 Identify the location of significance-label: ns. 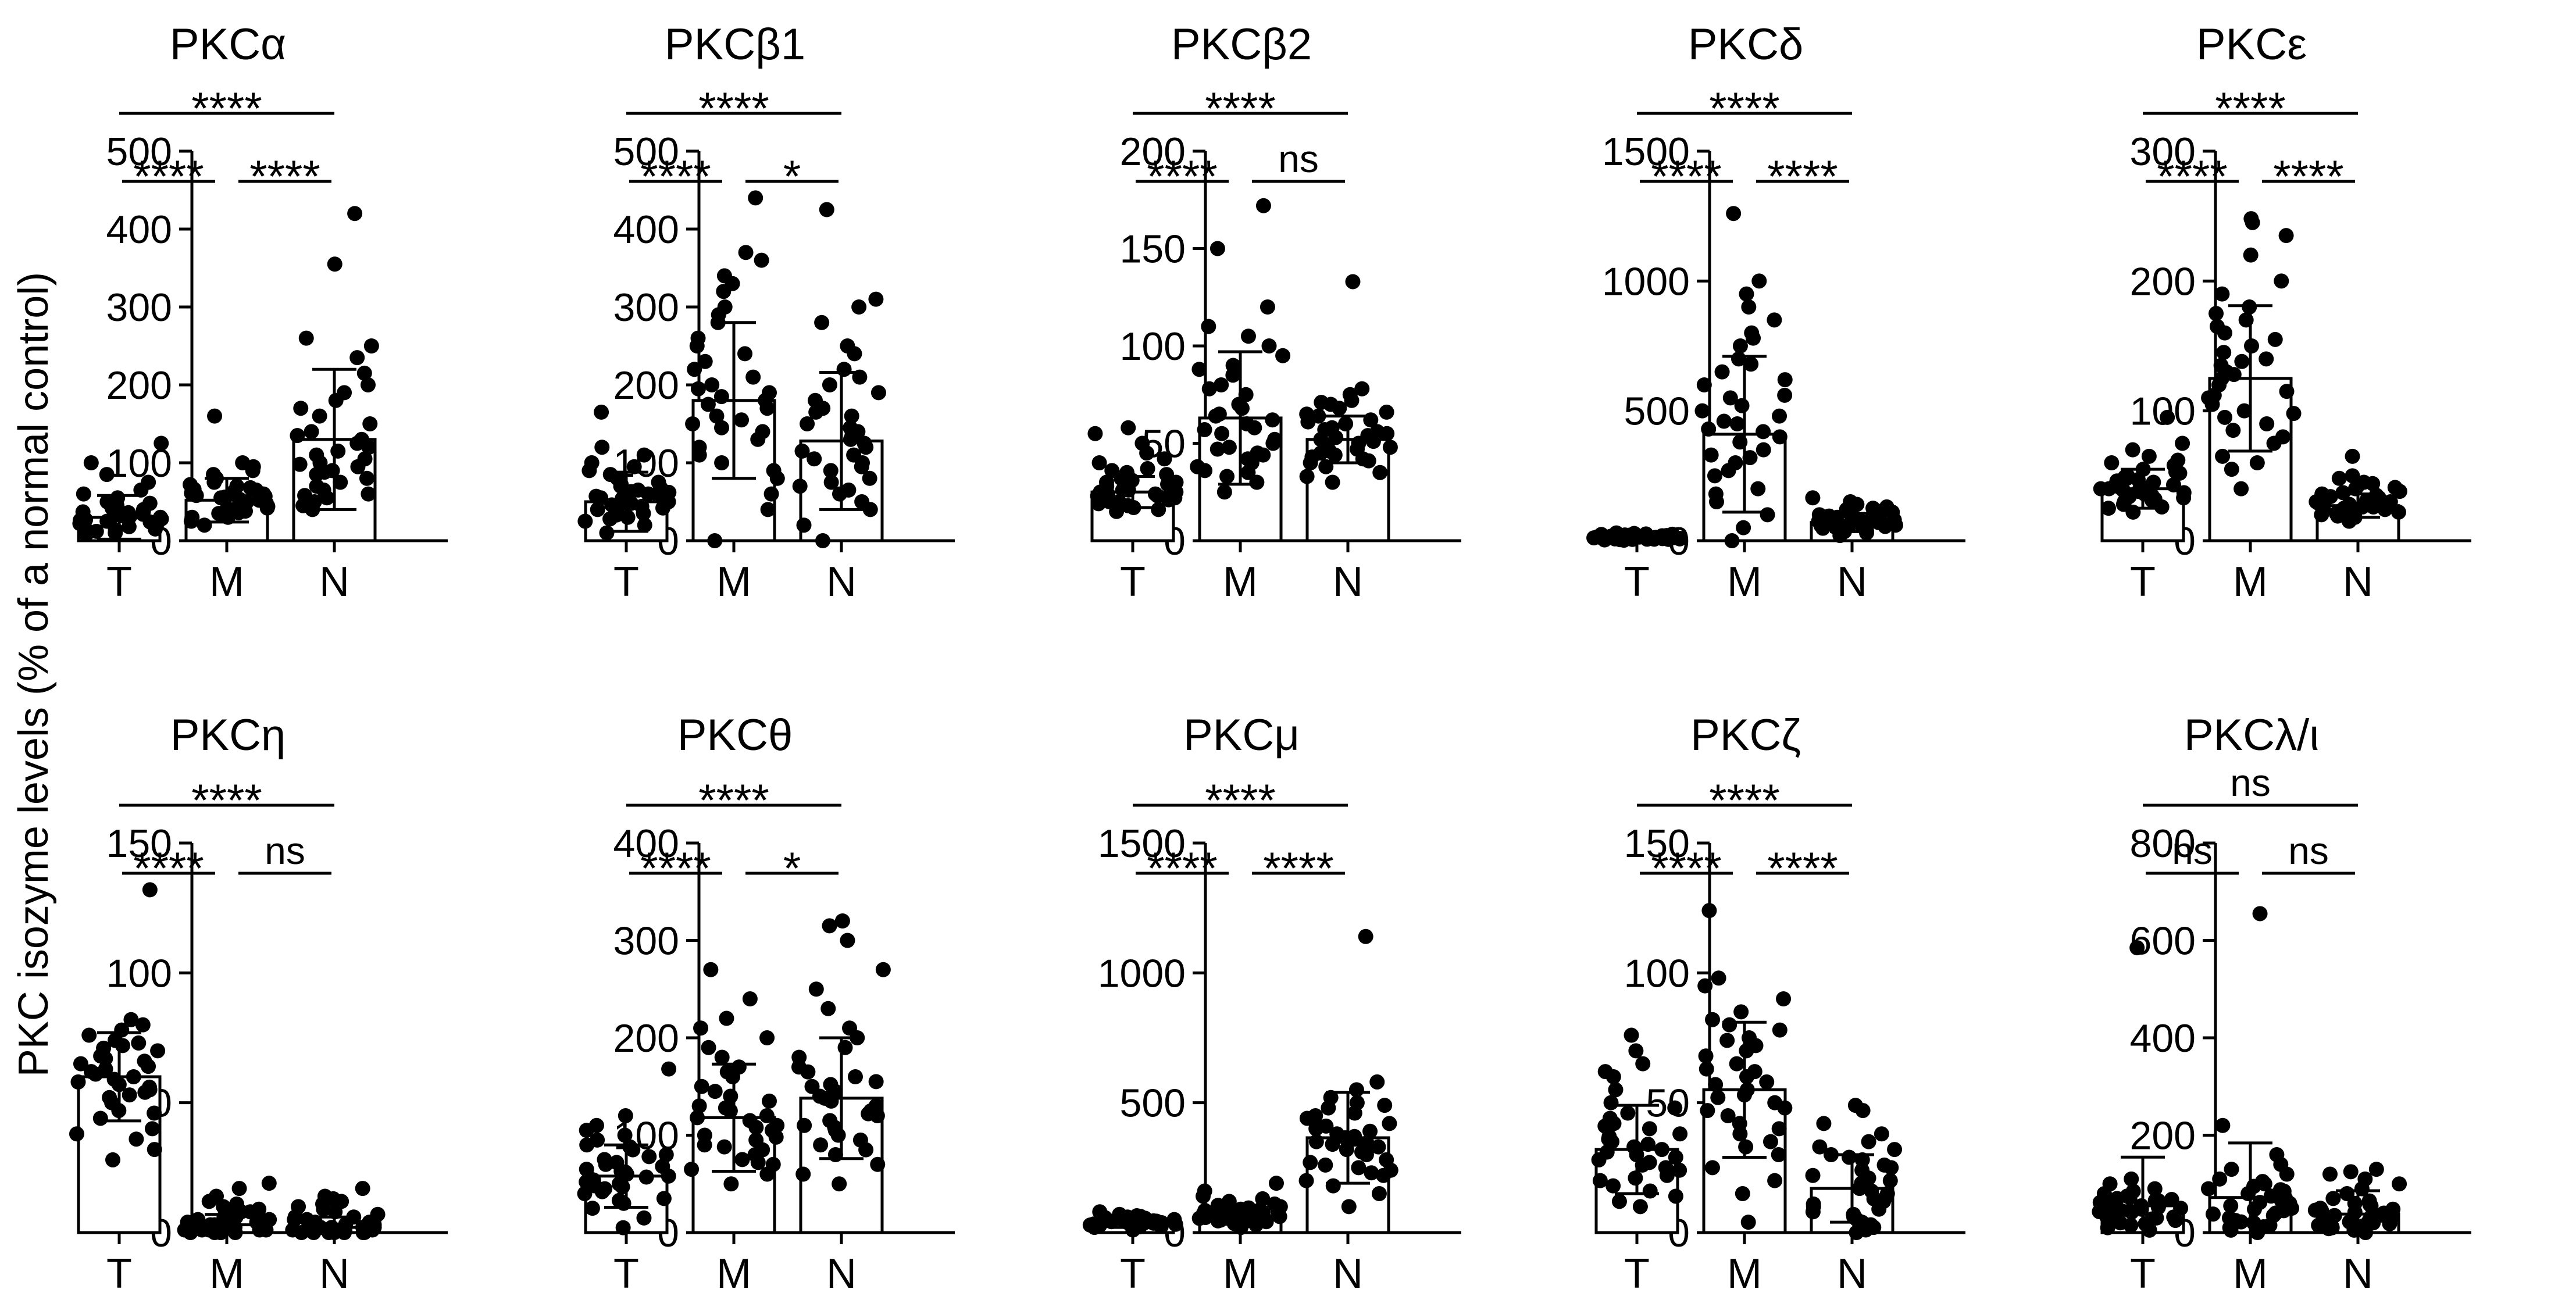
(2309, 850).